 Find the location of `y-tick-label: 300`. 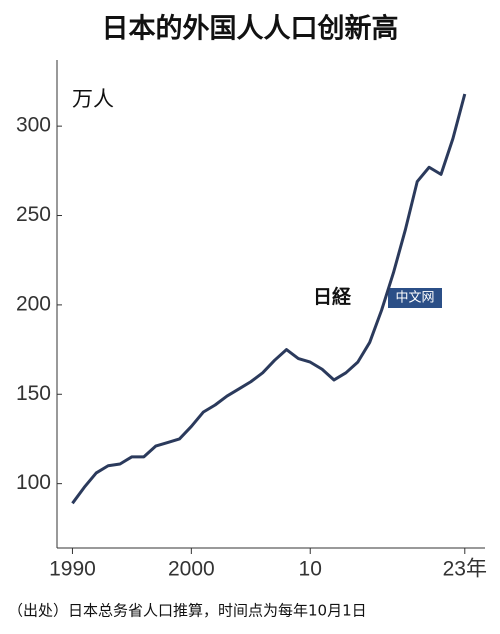

y-tick-label: 300 is located at coordinates (33, 125).